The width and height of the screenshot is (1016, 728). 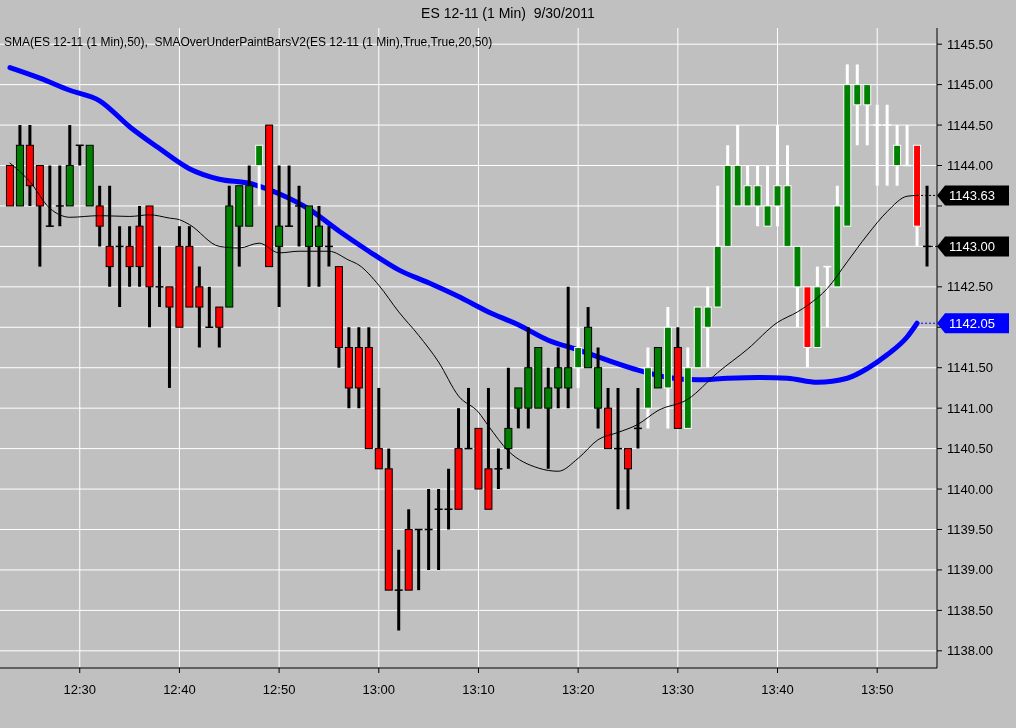 What do you see at coordinates (970, 368) in the screenshot?
I see `y-tick-label: 1141.50` at bounding box center [970, 368].